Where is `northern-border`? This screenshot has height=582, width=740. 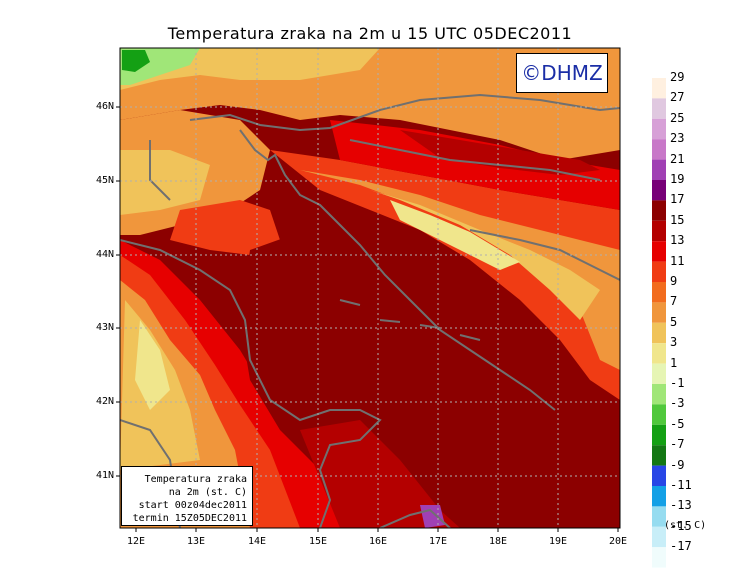
northern-border is located at coordinates (404, 112).